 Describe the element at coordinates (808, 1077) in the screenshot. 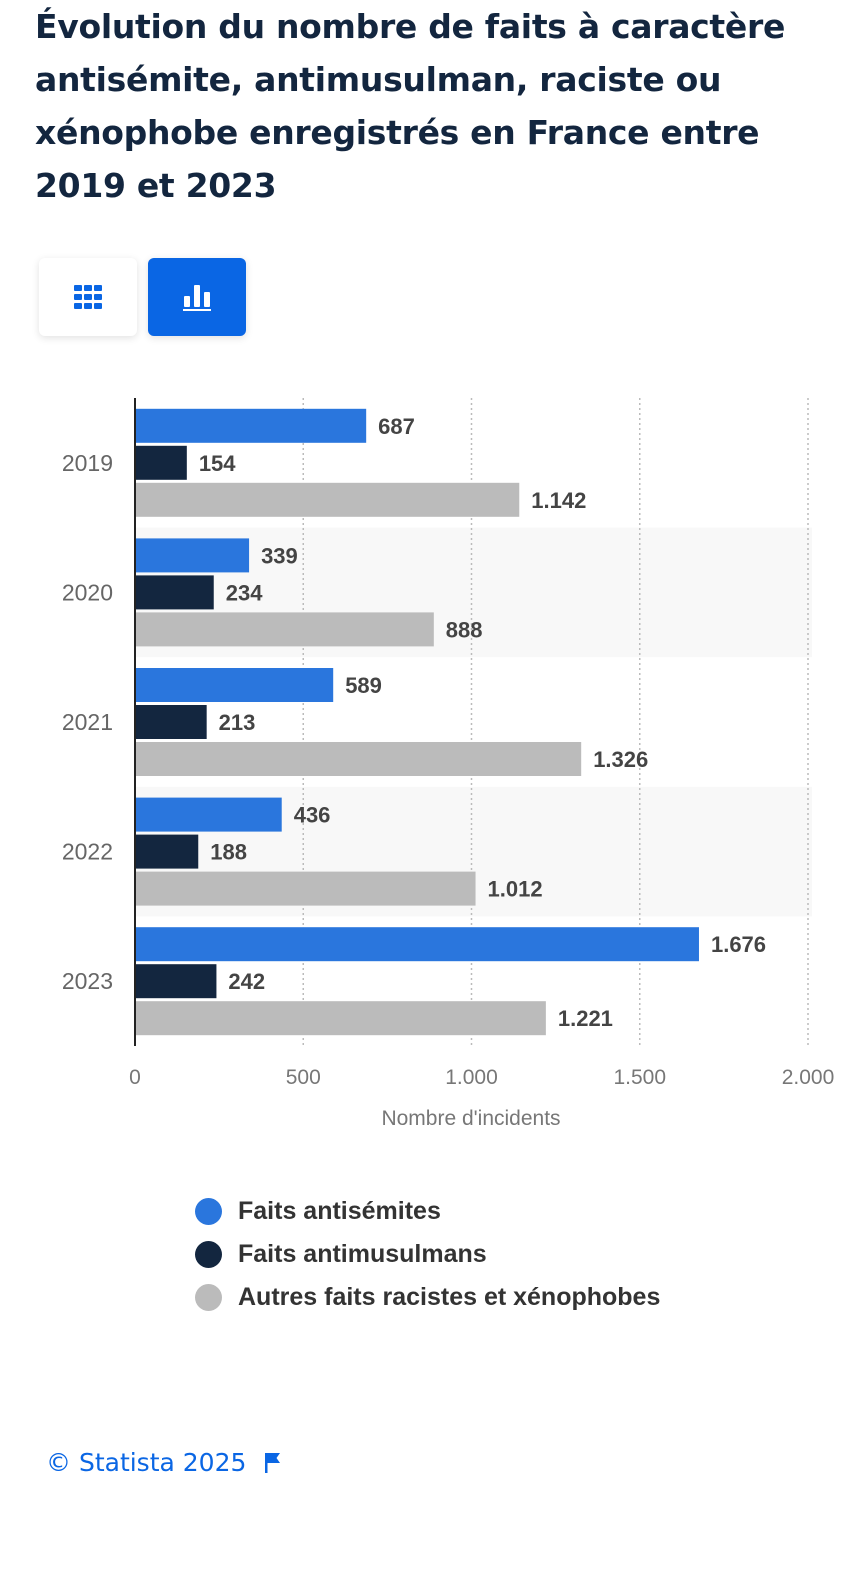

I see `x-tick-label: 2.000` at that location.